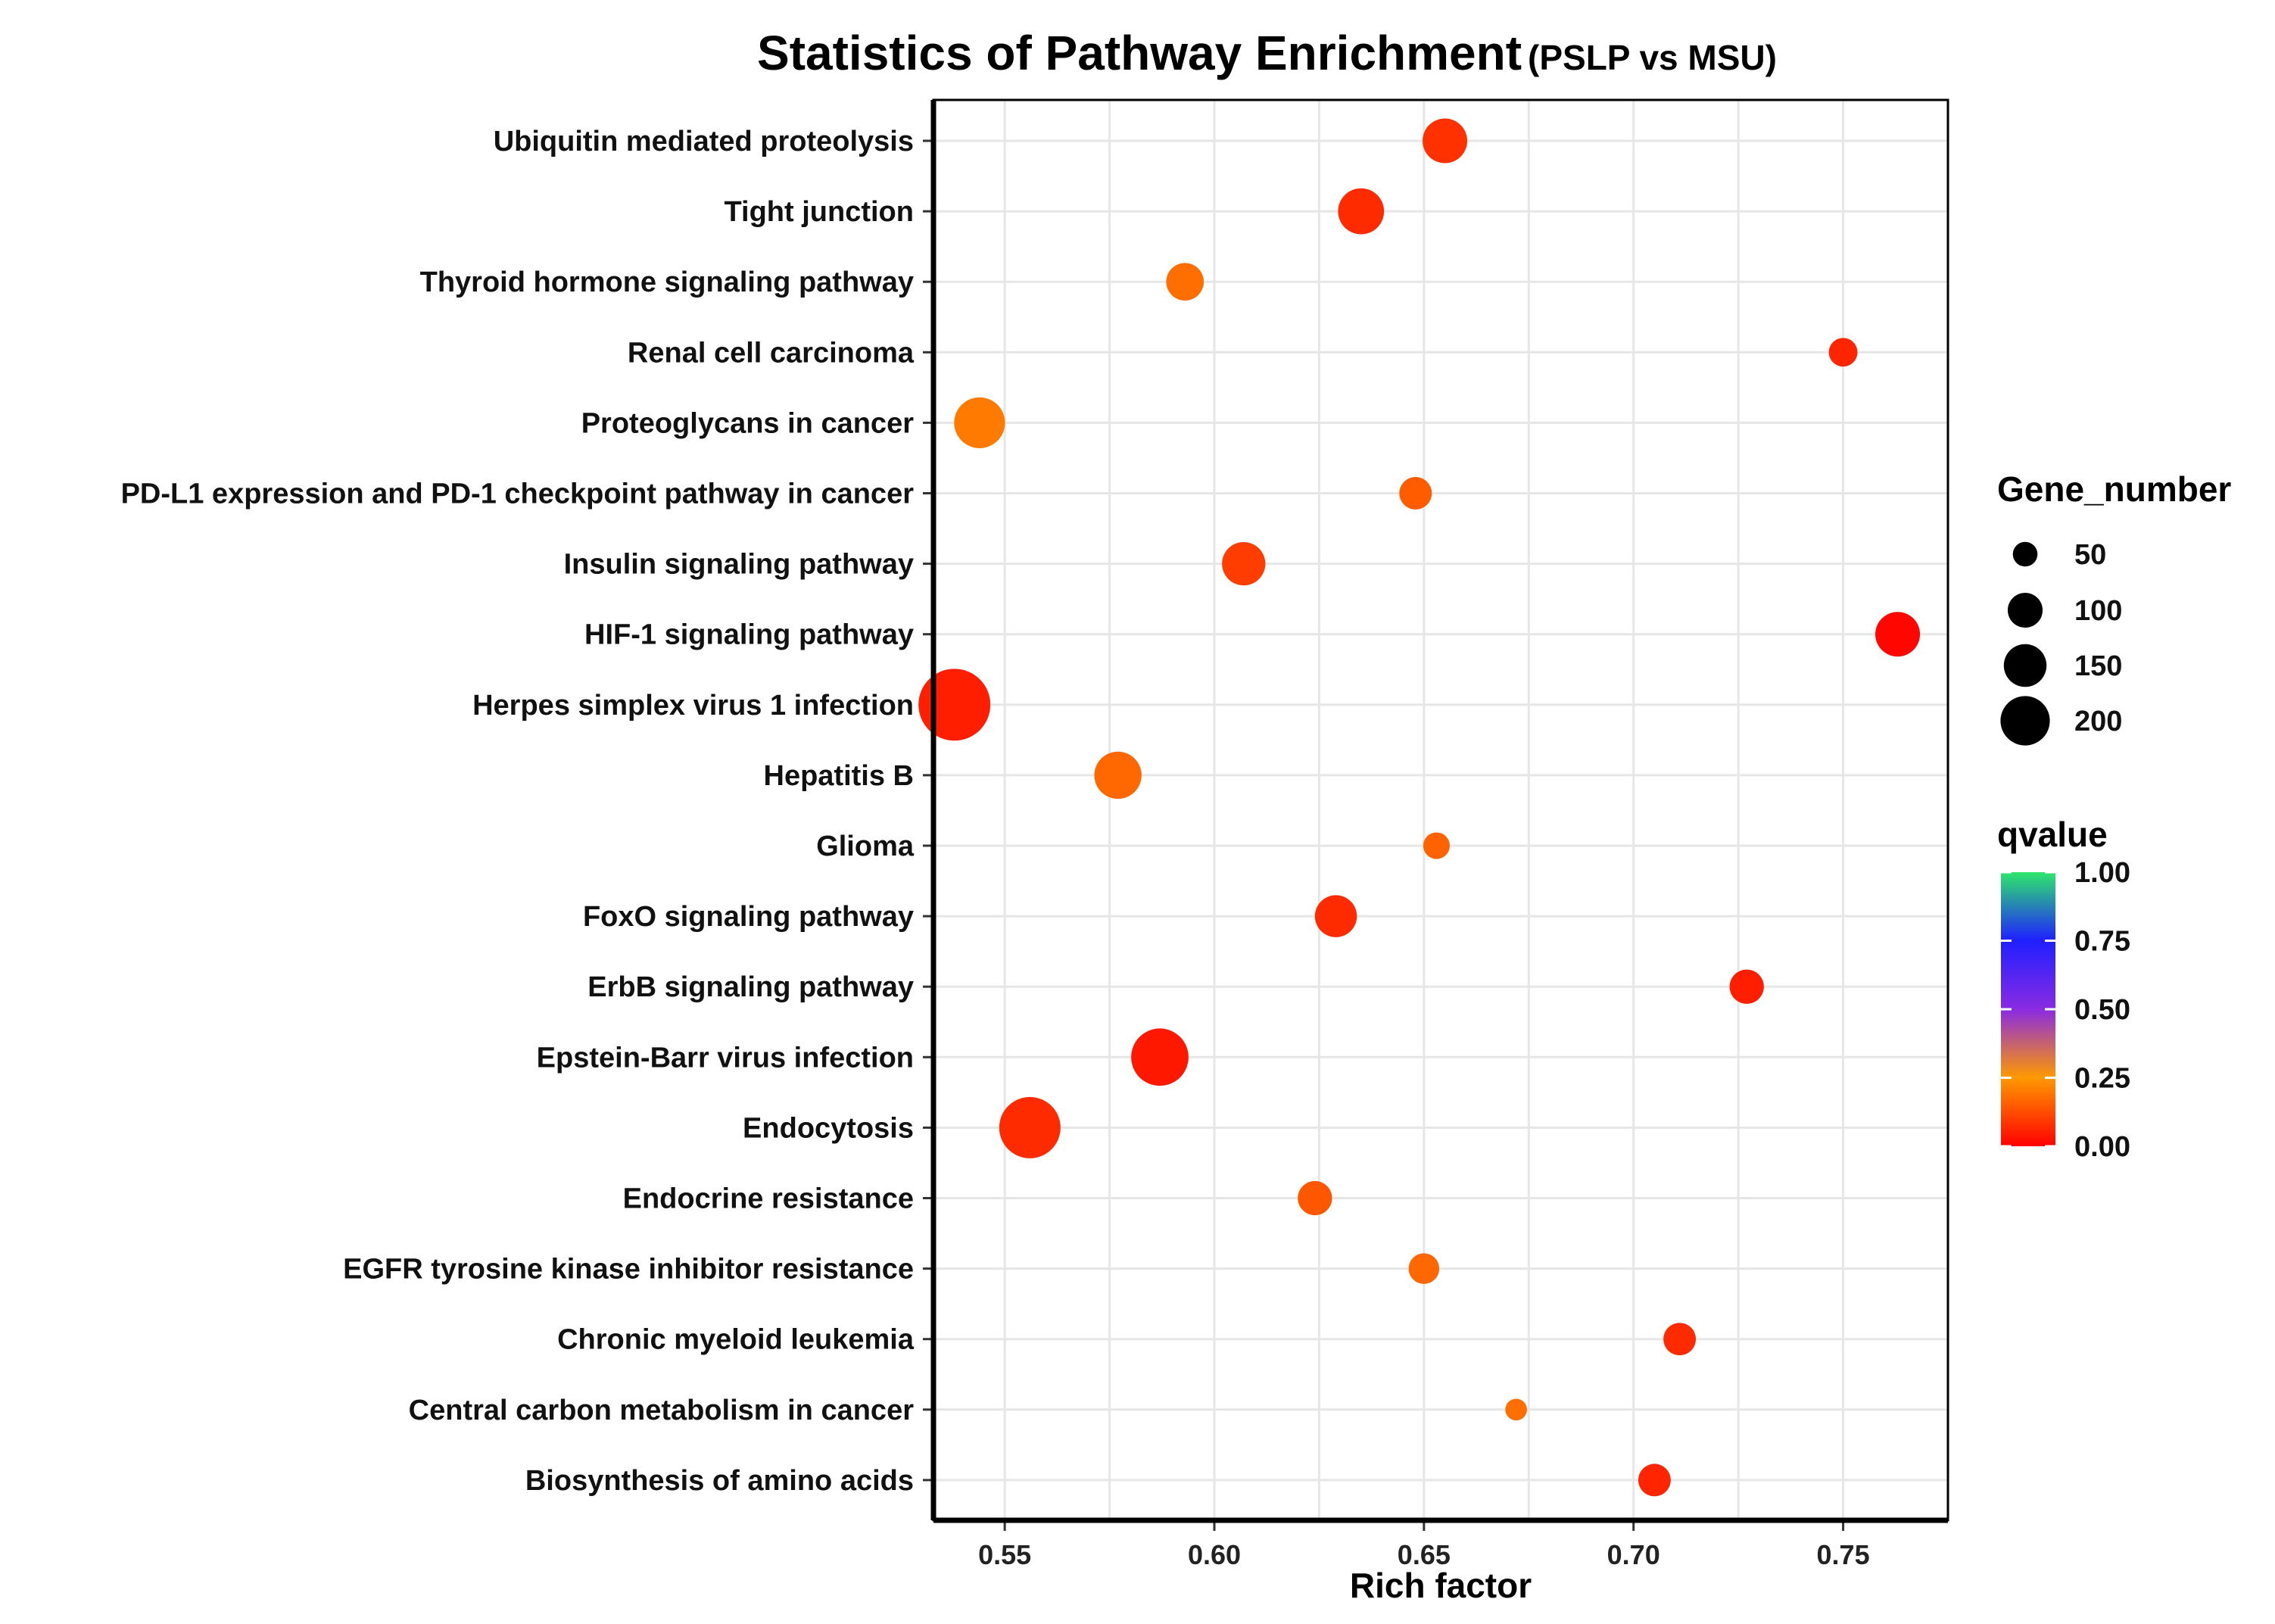  What do you see at coordinates (2102, 1079) in the screenshot?
I see `color-legend-label: 0.25` at bounding box center [2102, 1079].